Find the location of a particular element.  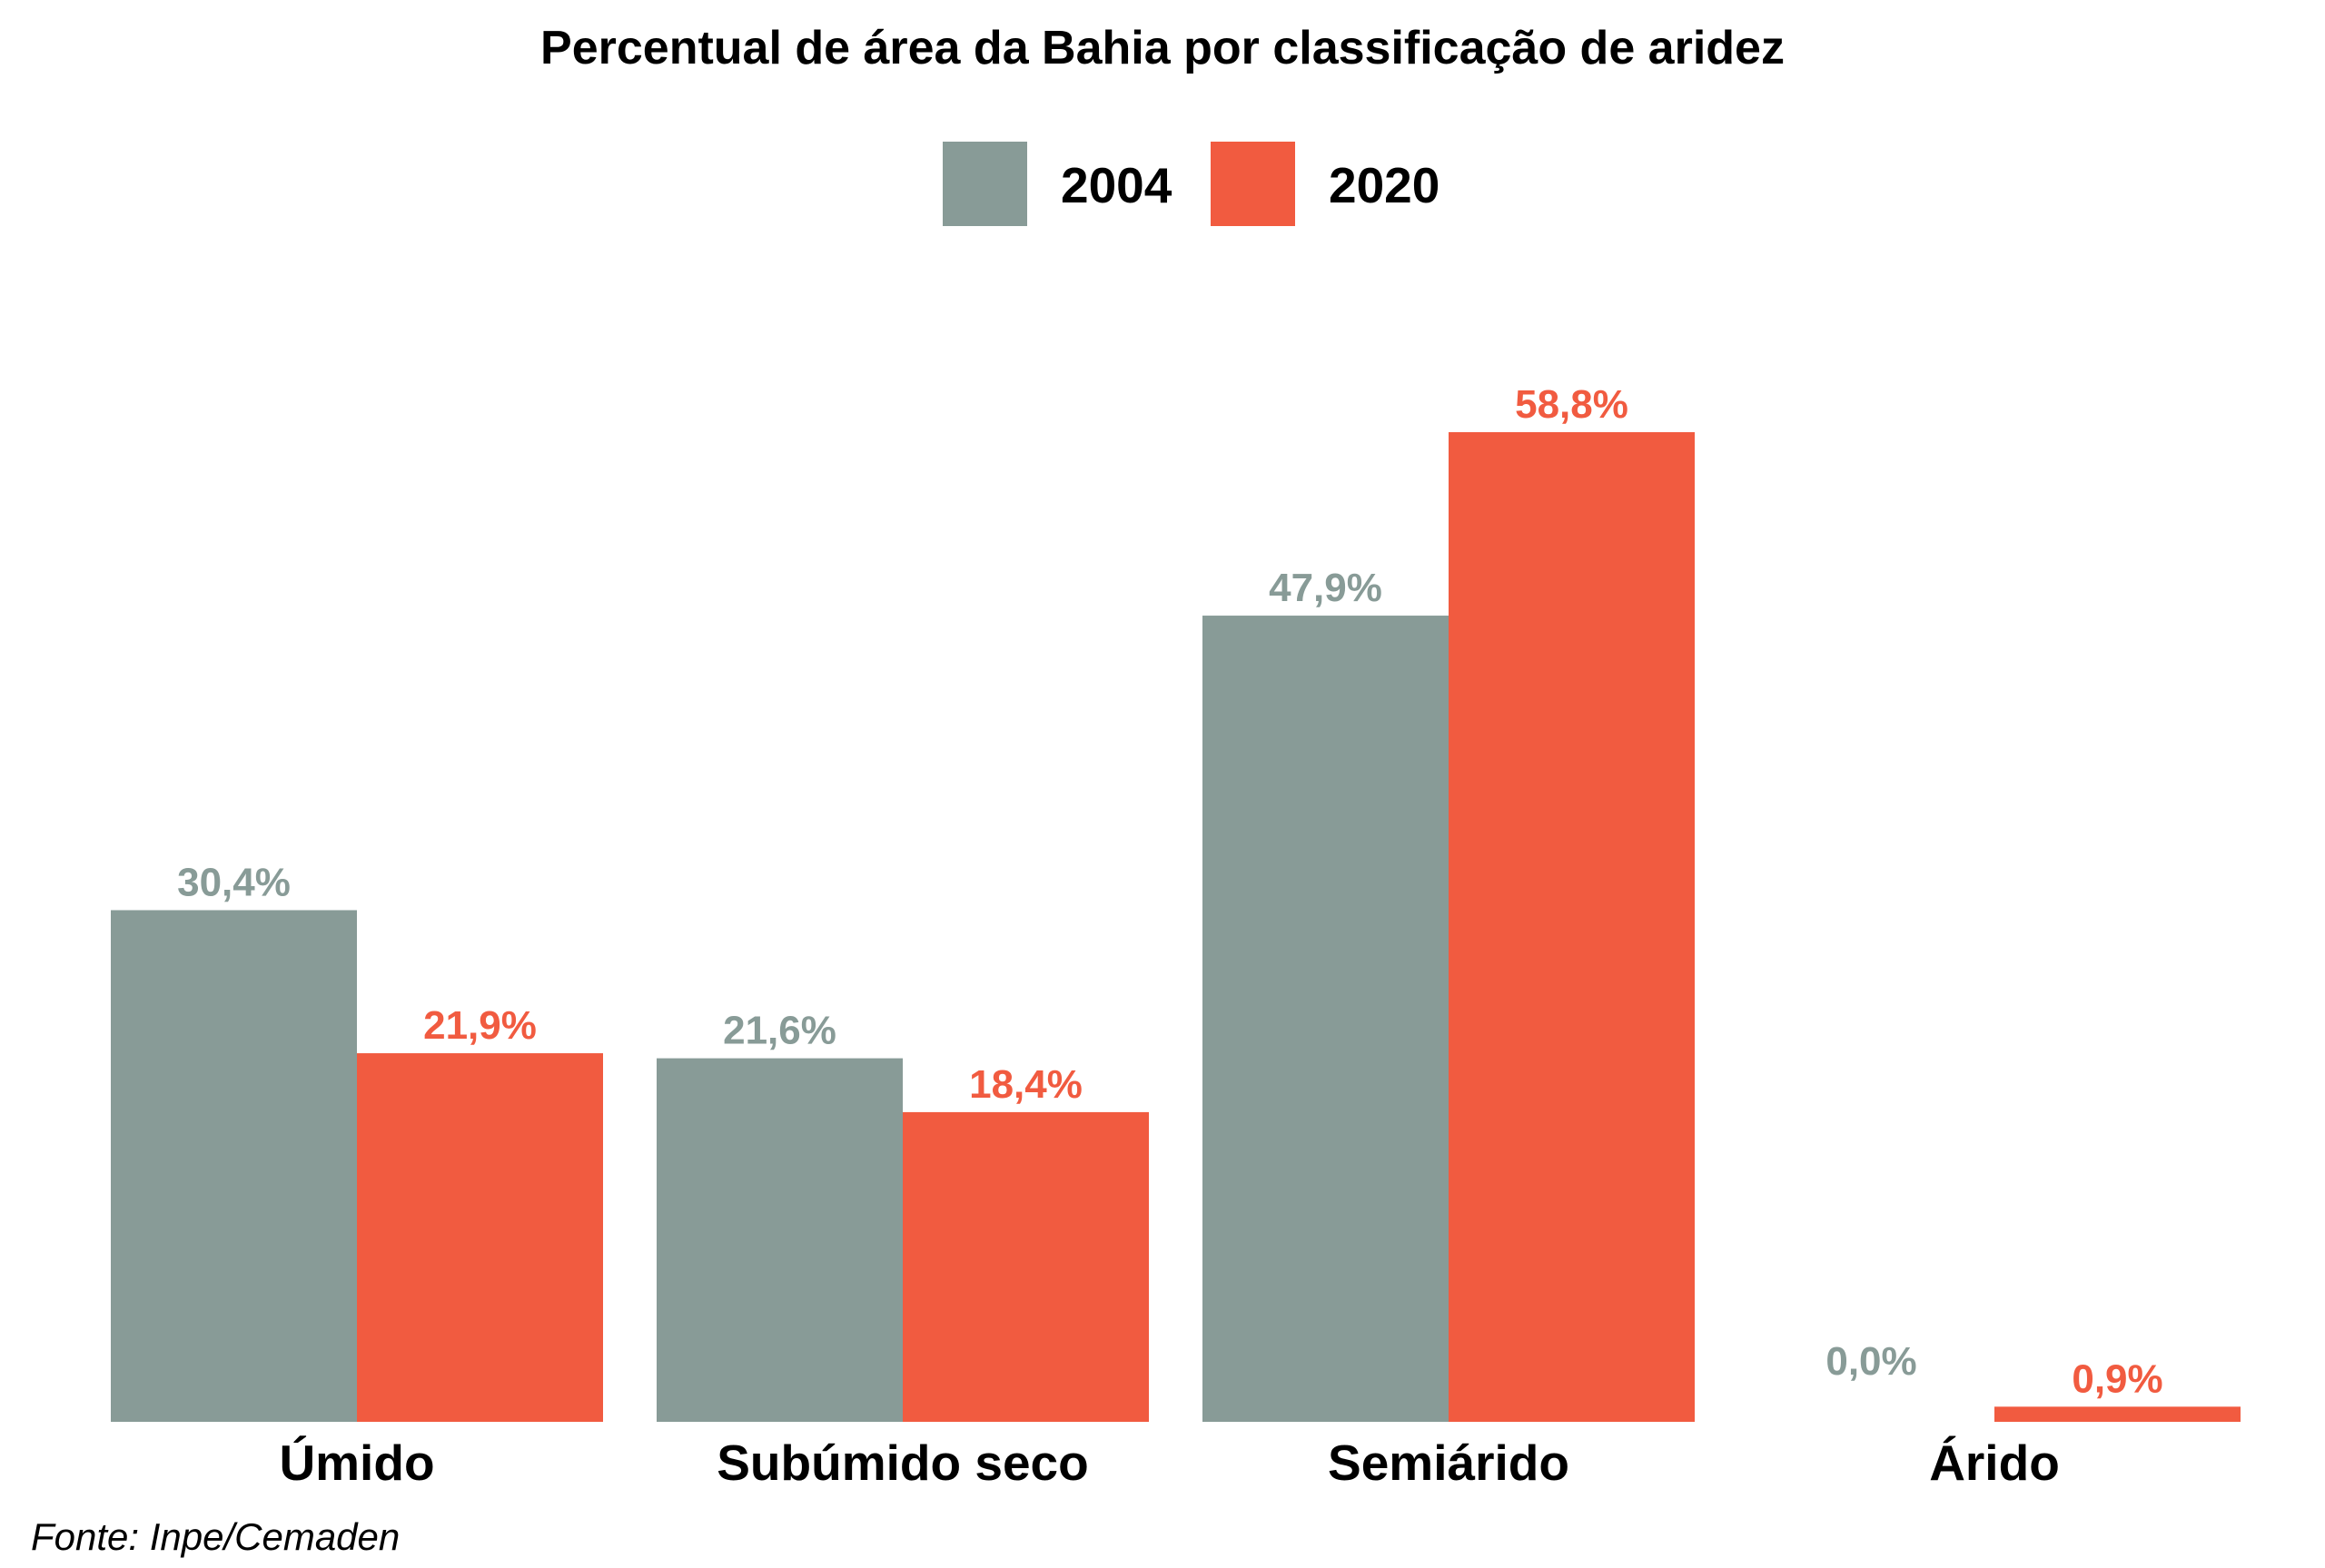

chart-source: Fonte: Inpe/Cemaden is located at coordinates (216, 1536).